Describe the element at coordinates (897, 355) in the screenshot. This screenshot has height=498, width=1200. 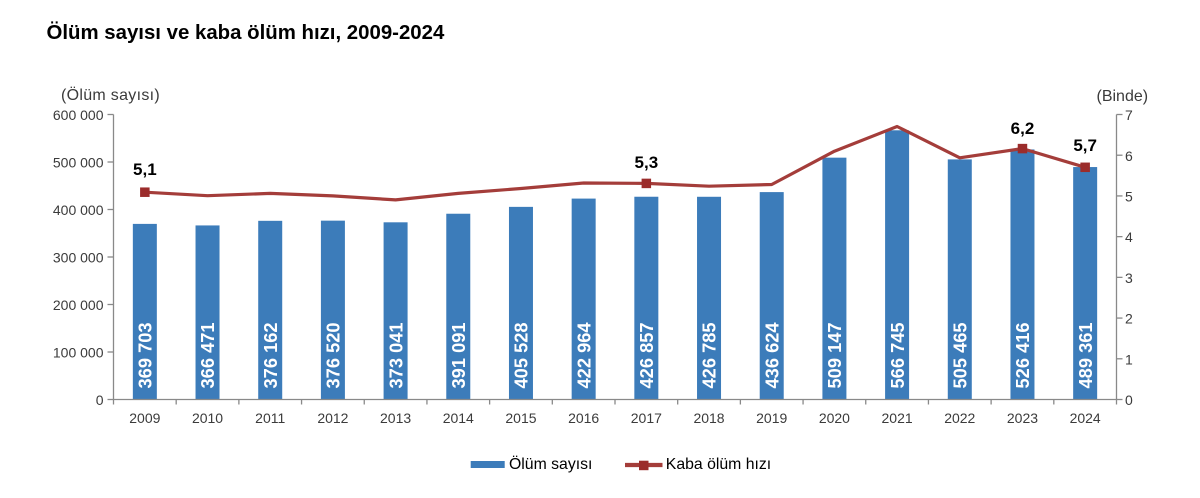
I see `svg-text: 566 745` at that location.